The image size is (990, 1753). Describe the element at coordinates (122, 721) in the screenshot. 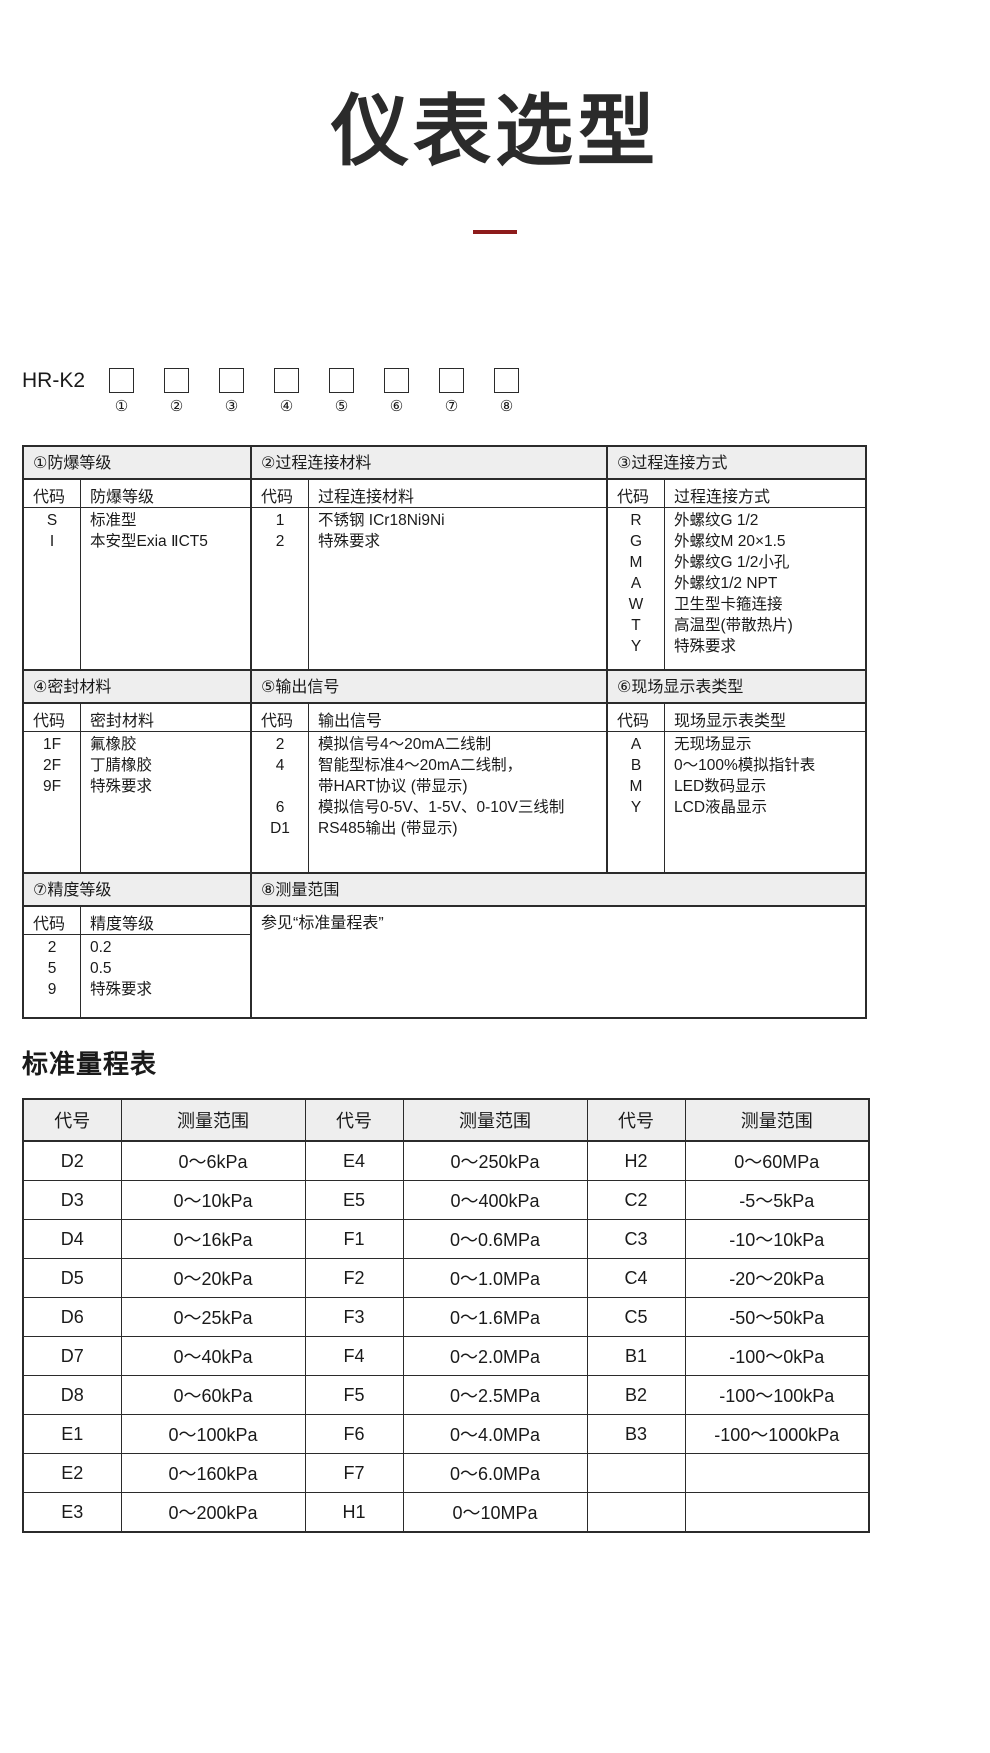

I see `section-4-header-desc: 密封材料` at that location.